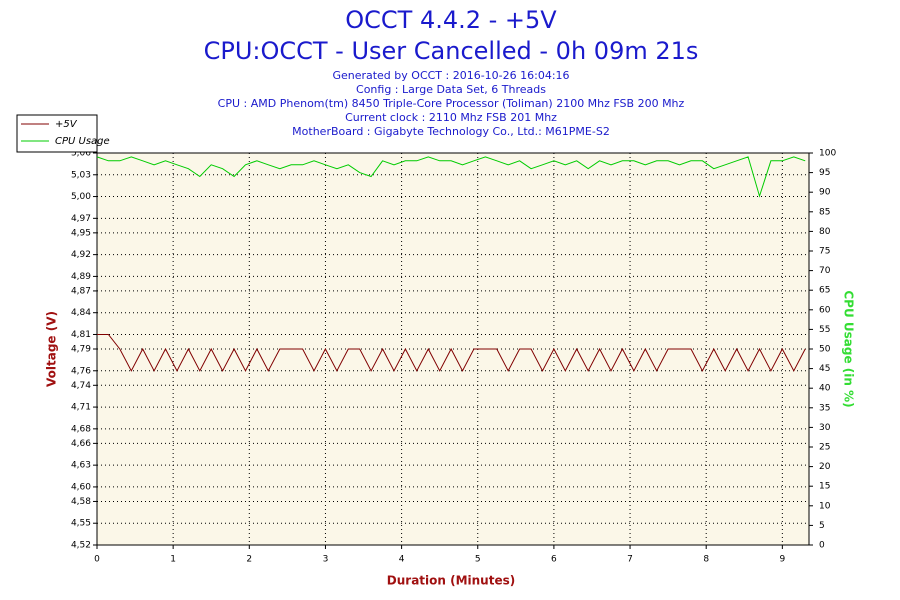 The width and height of the screenshot is (900, 600). What do you see at coordinates (824, 330) in the screenshot?
I see `y2-tick-label: 55` at bounding box center [824, 330].